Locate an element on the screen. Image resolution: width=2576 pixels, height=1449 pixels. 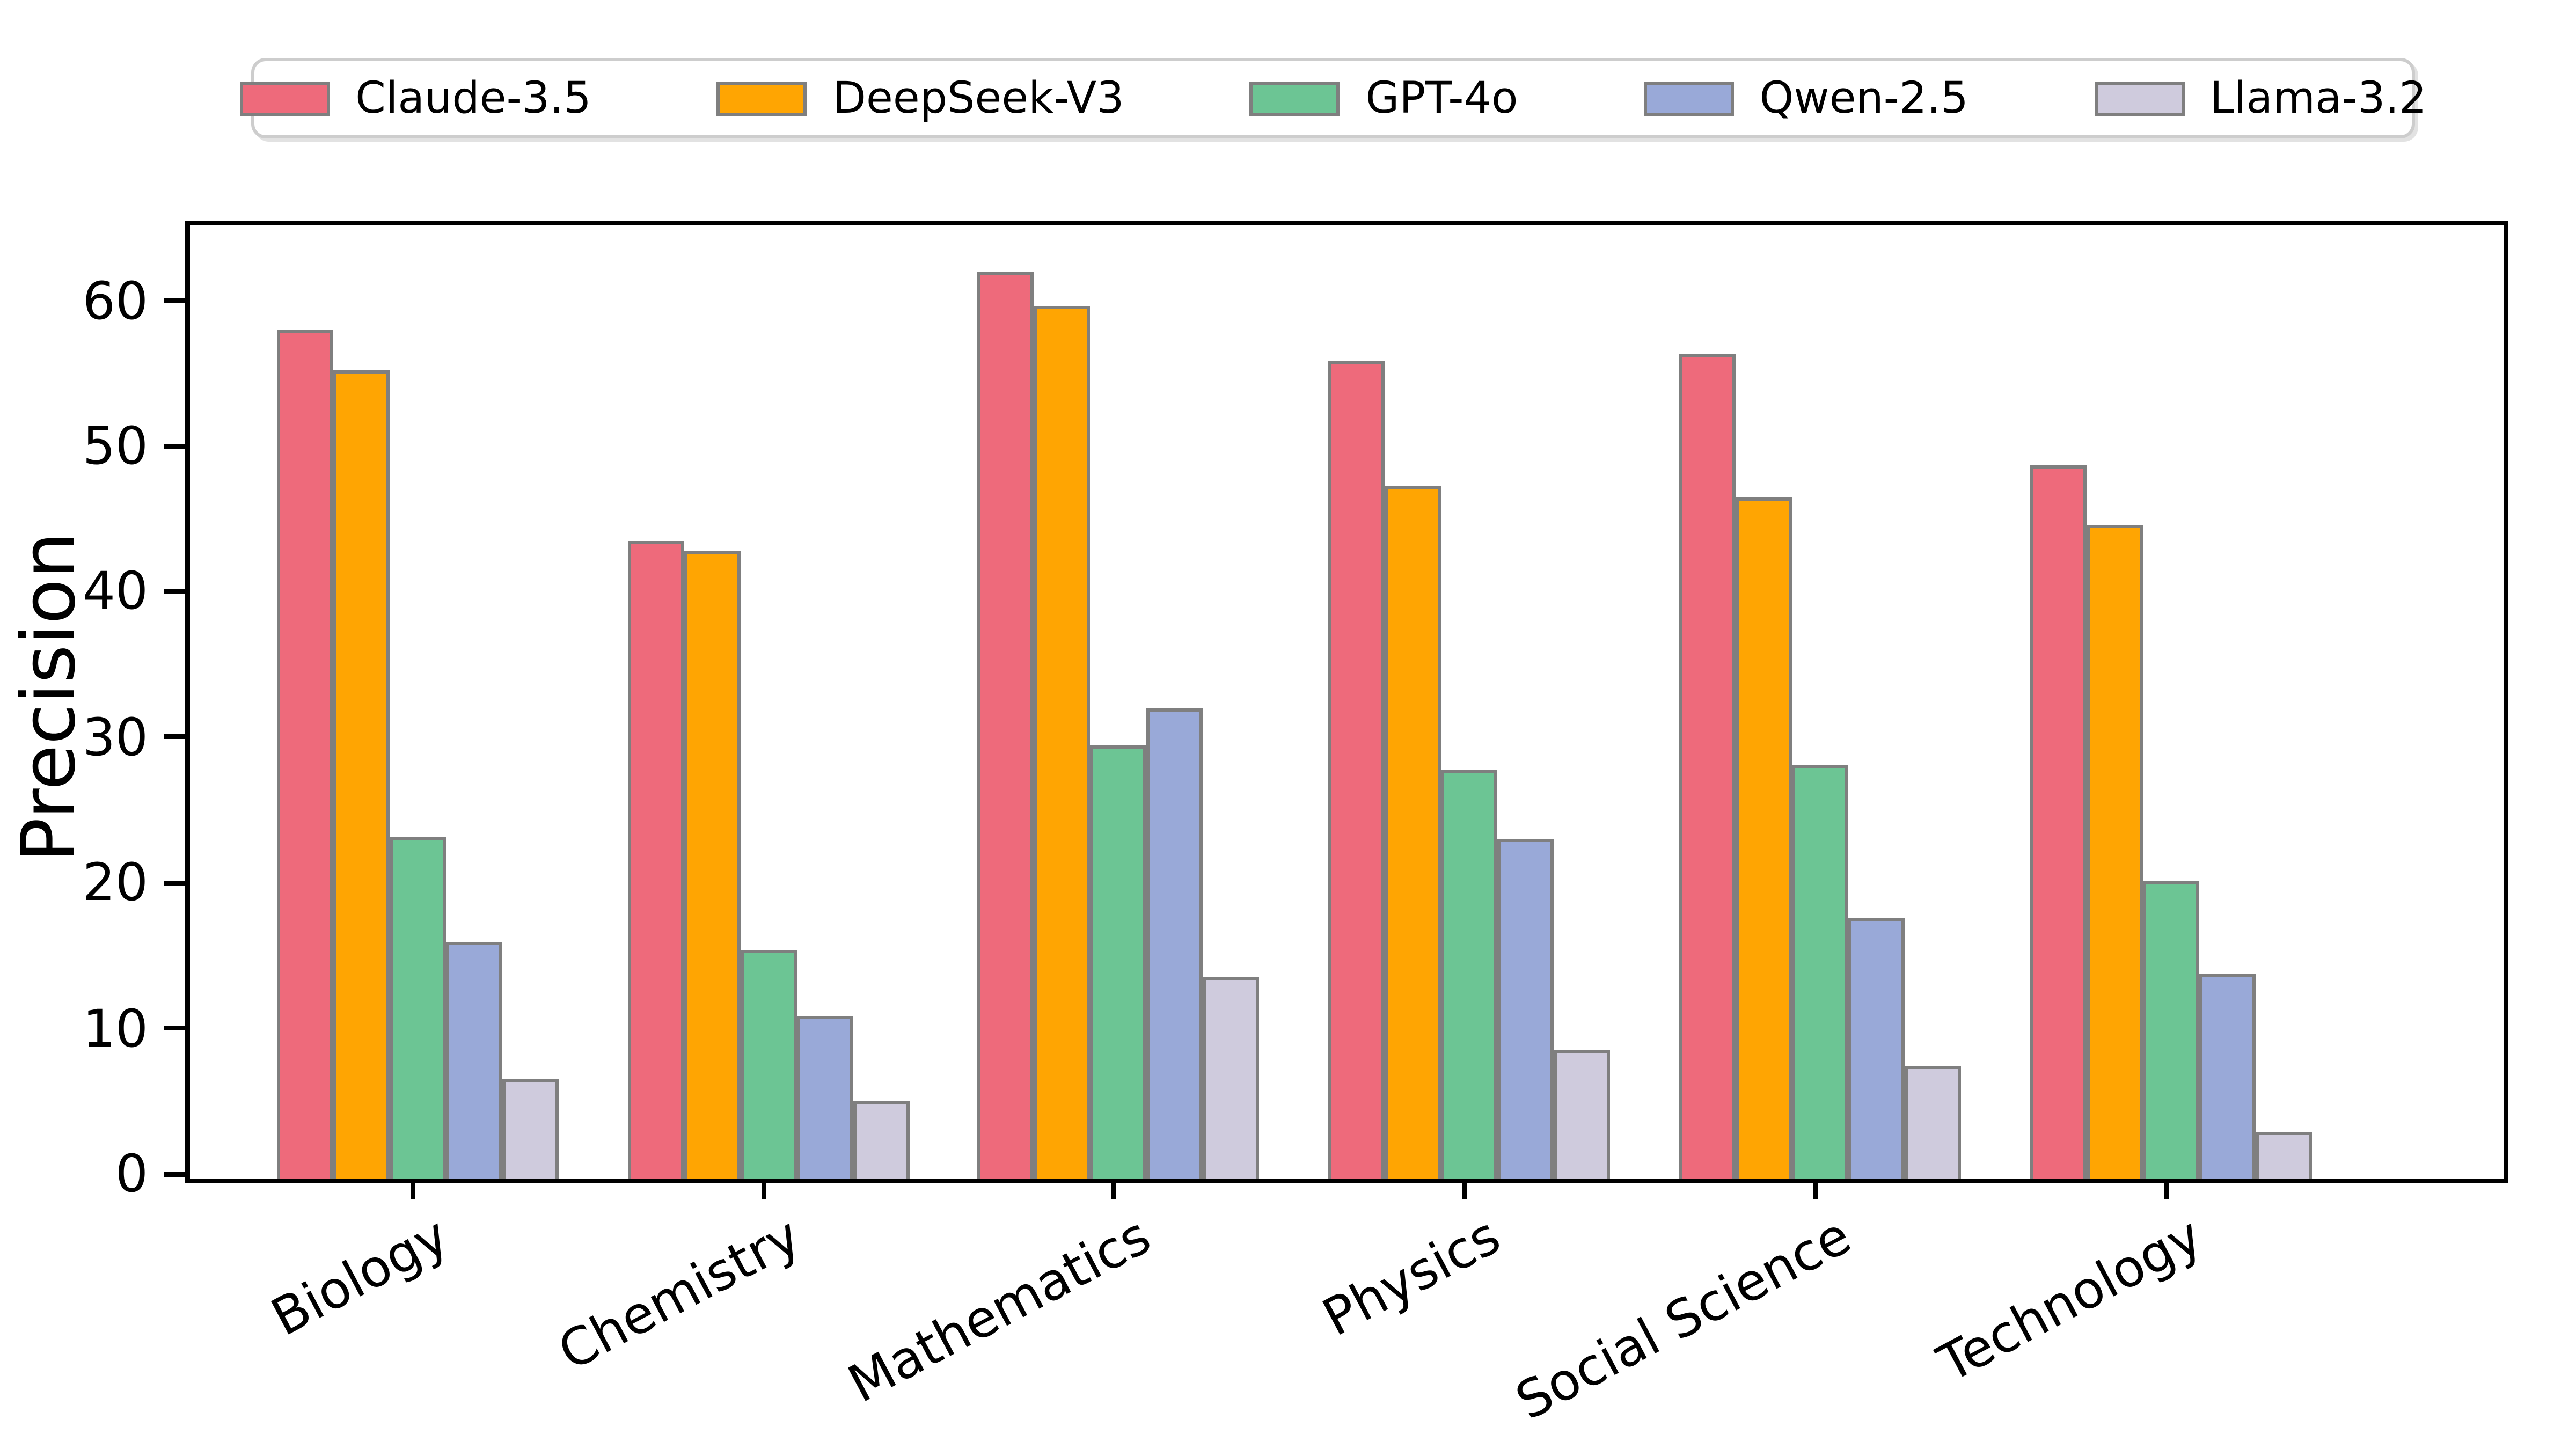
legend-item-llama-3-2: Llama-3.2 is located at coordinates (2260, 98).